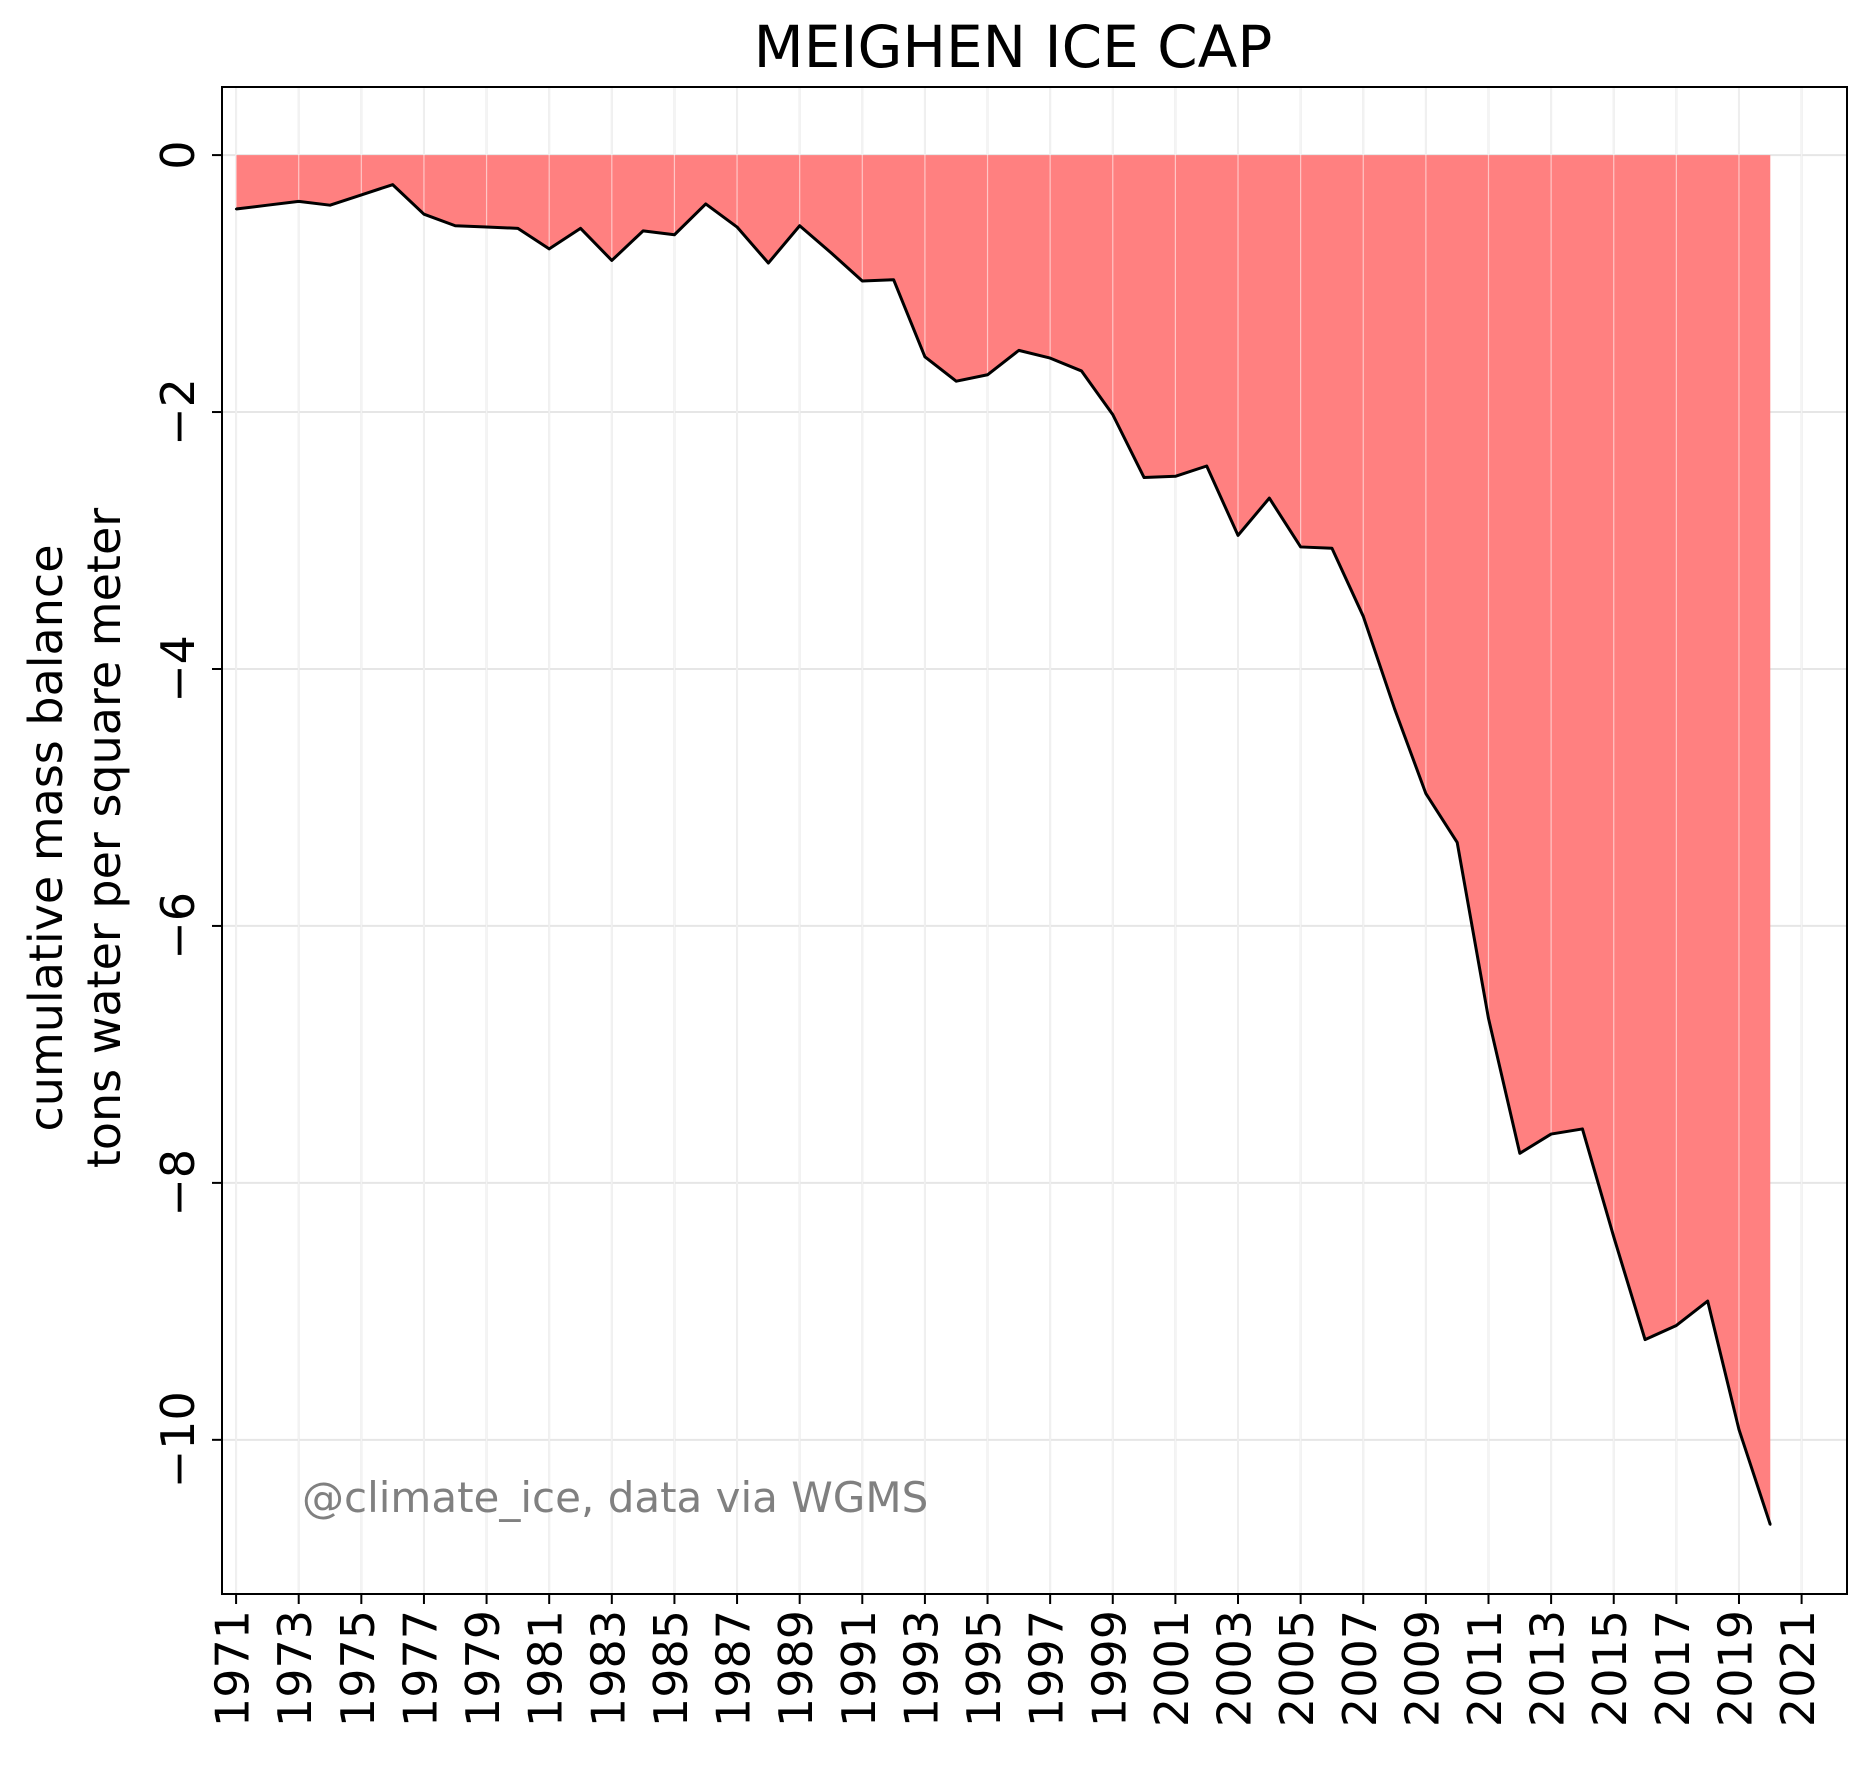 This screenshot has height=1782, width=1868. What do you see at coordinates (1109, 1668) in the screenshot?
I see `x-tick-label: 1999` at bounding box center [1109, 1668].